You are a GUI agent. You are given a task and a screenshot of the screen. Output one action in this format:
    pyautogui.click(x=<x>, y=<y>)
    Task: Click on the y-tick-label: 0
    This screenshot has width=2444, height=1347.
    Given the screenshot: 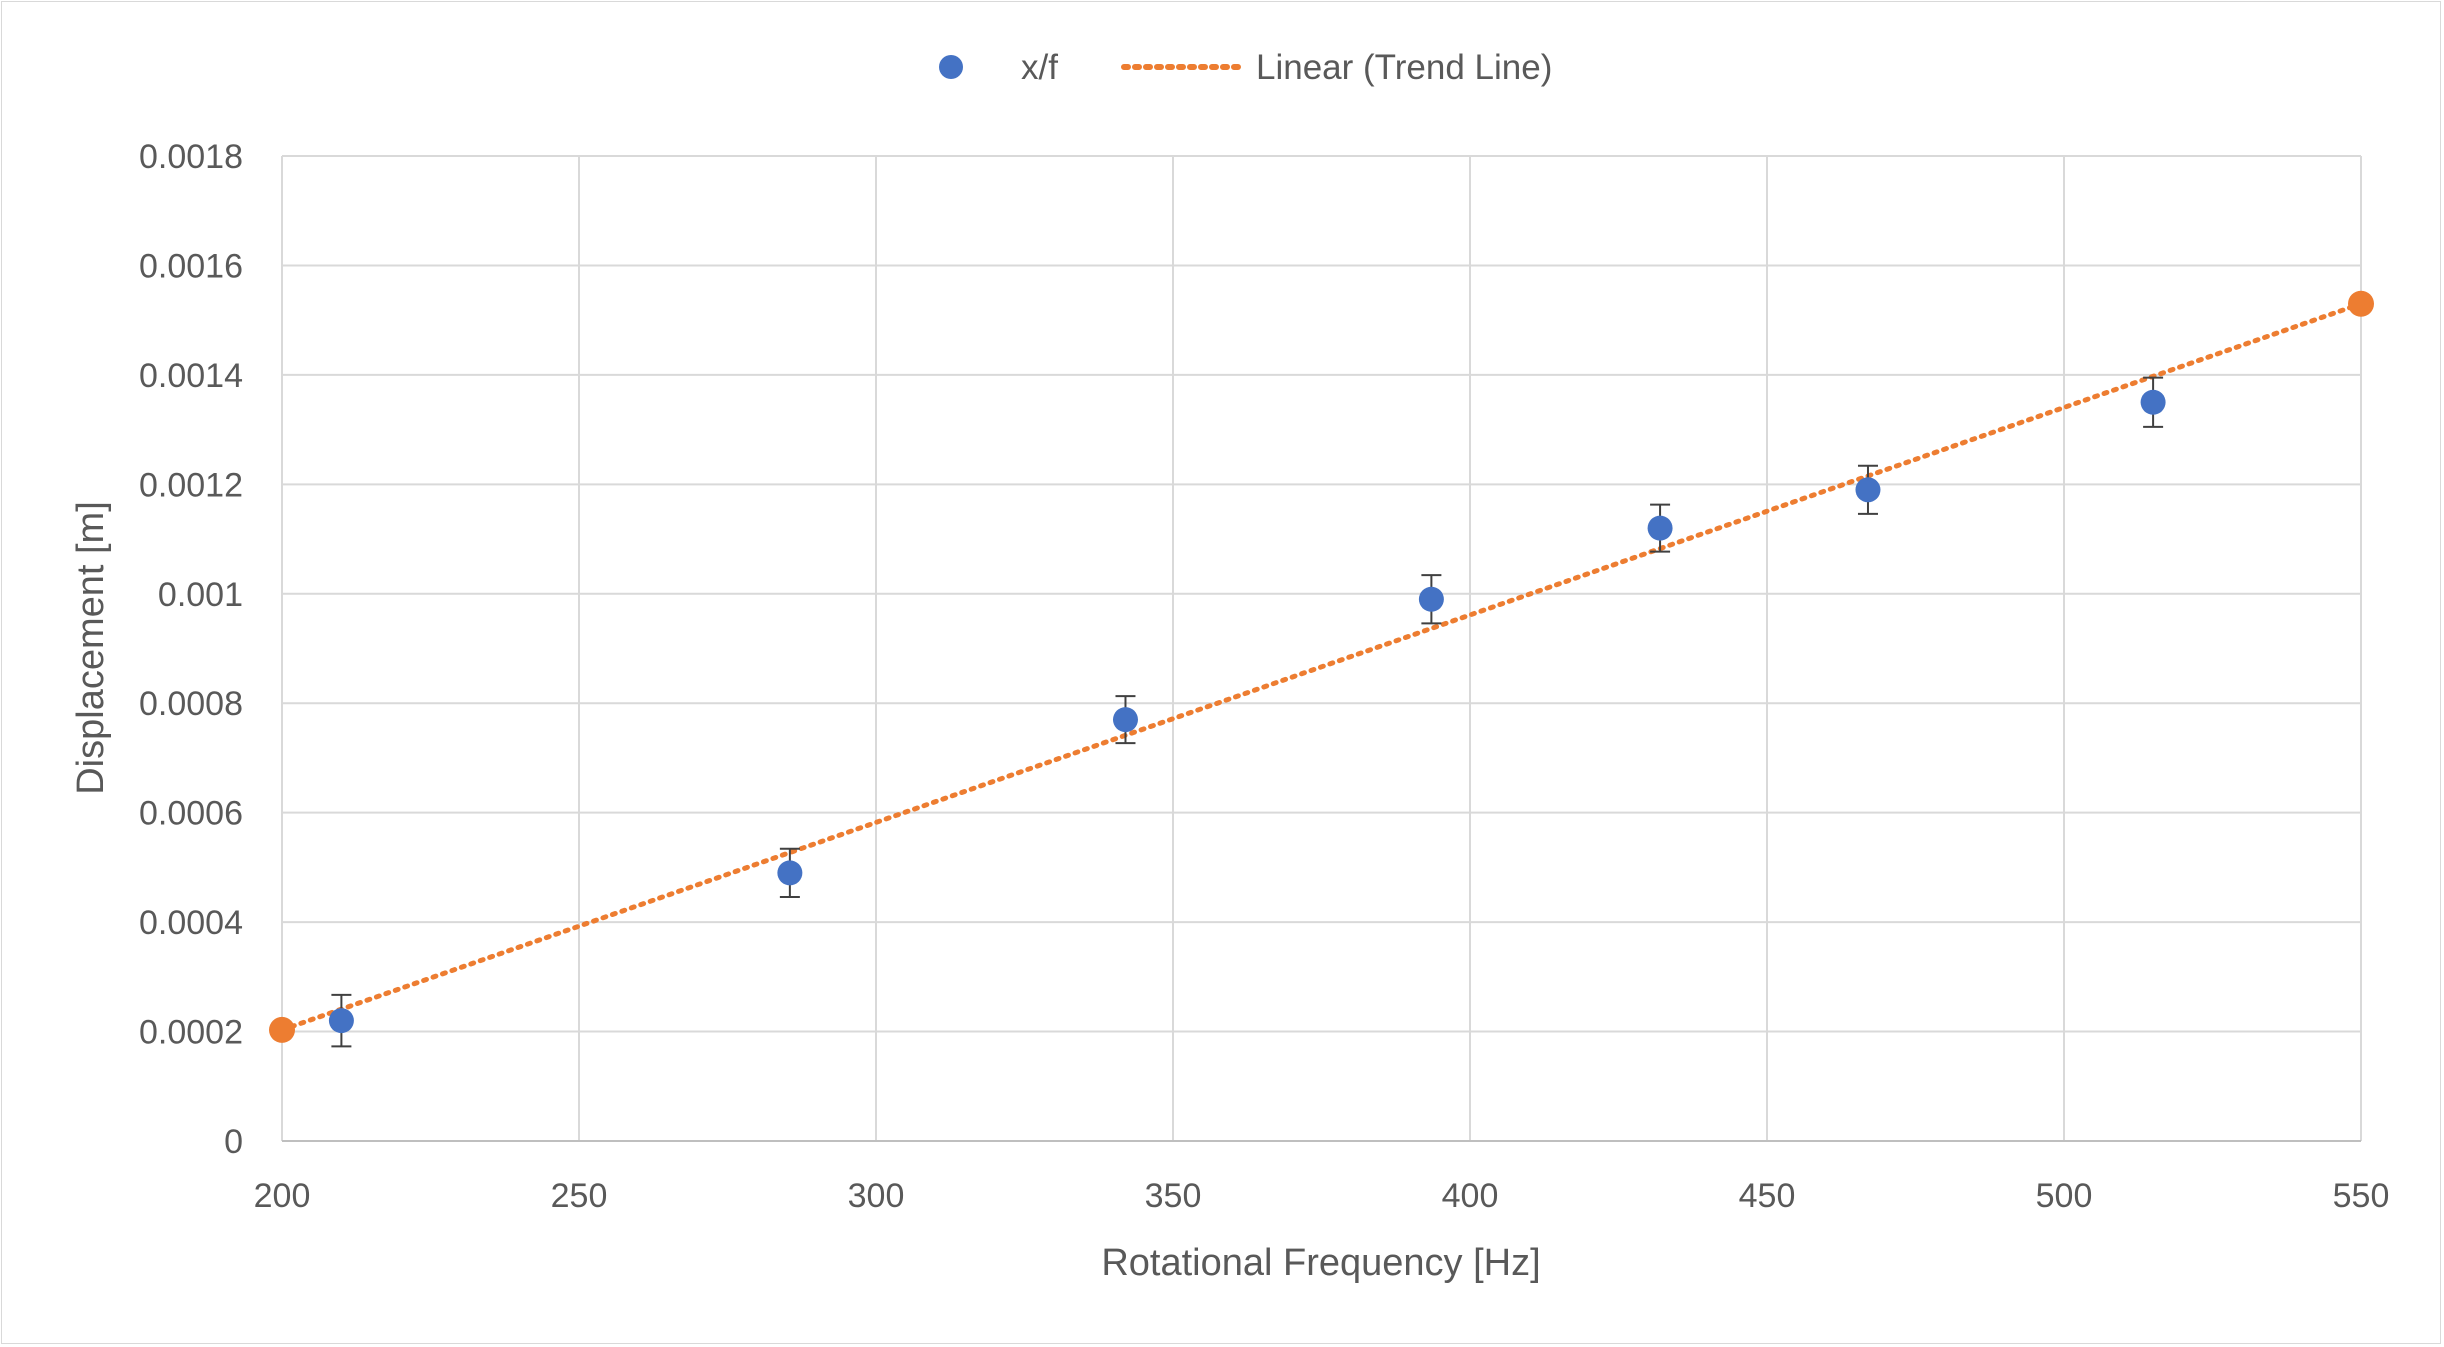 What is the action you would take?
    pyautogui.click(x=233, y=1142)
    